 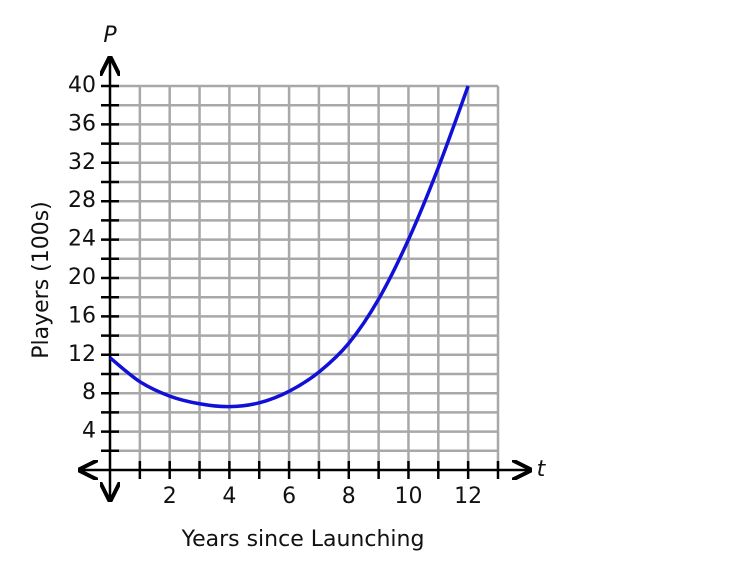 What do you see at coordinates (82, 315) in the screenshot?
I see `y-tick-label: 16` at bounding box center [82, 315].